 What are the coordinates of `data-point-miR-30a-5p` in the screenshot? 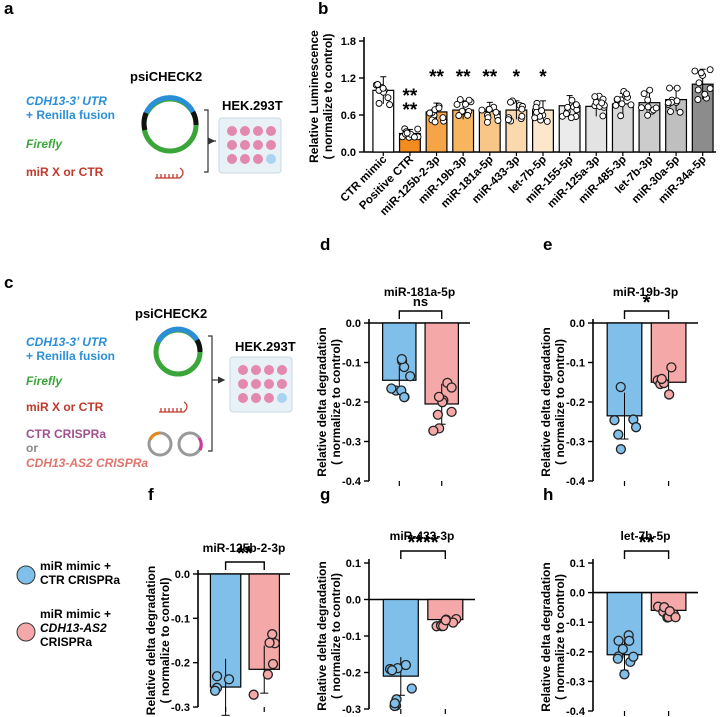 It's located at (668, 103).